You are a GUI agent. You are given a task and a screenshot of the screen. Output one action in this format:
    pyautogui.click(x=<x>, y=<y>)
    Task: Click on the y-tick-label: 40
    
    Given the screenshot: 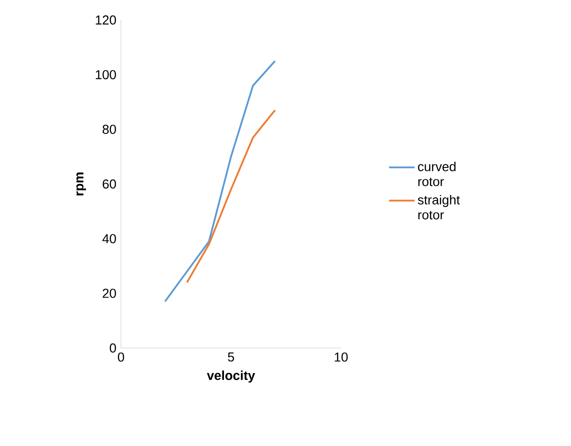 What is the action you would take?
    pyautogui.click(x=109, y=239)
    